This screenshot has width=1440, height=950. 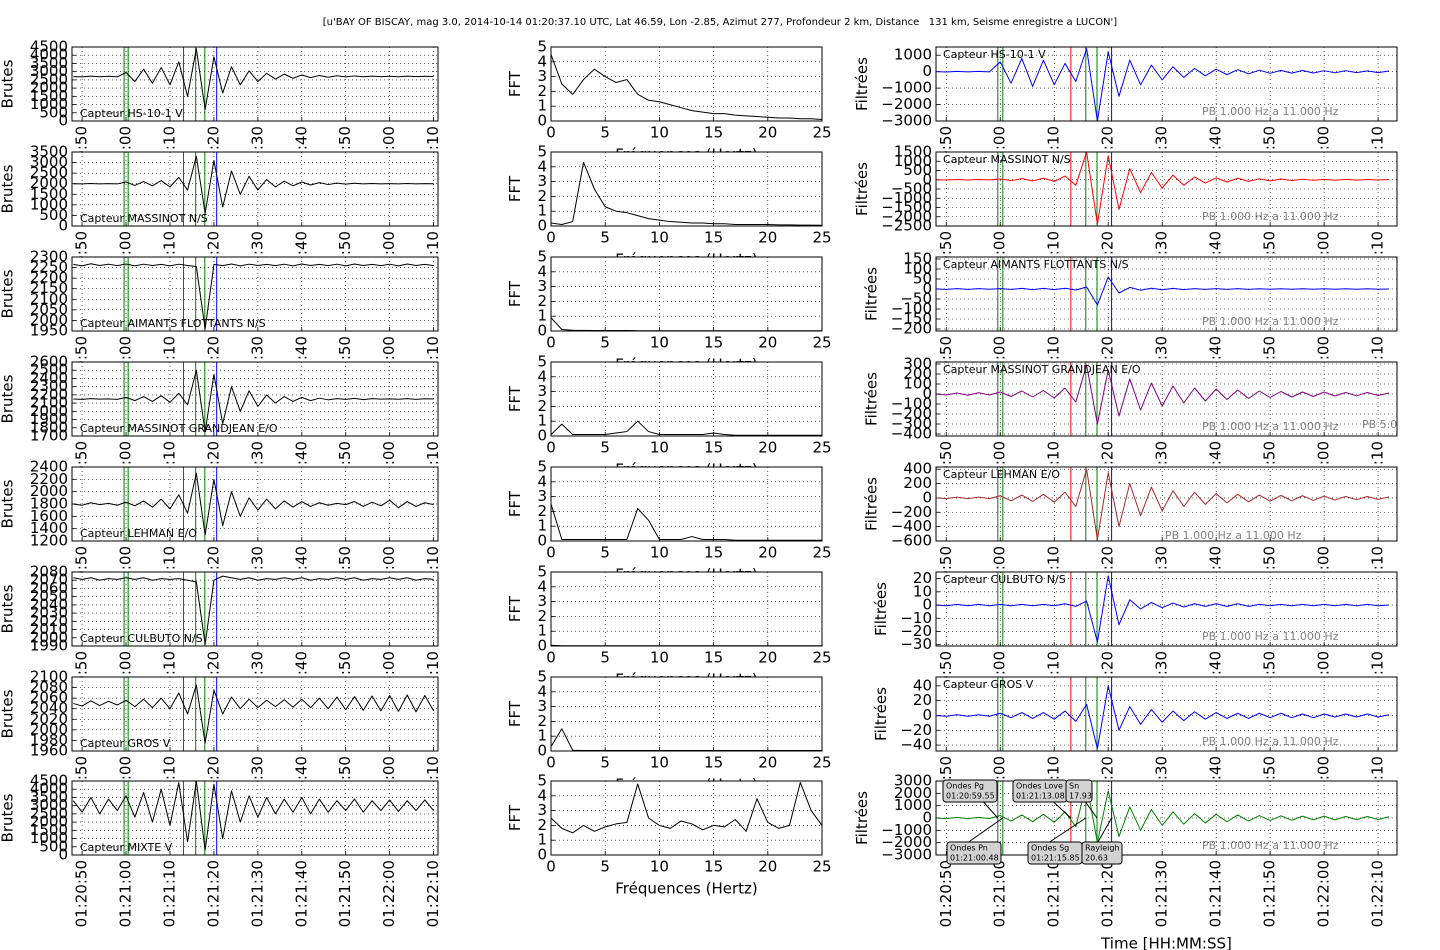 I want to click on x-tick-label: 01:21:00, so click(x=126, y=893).